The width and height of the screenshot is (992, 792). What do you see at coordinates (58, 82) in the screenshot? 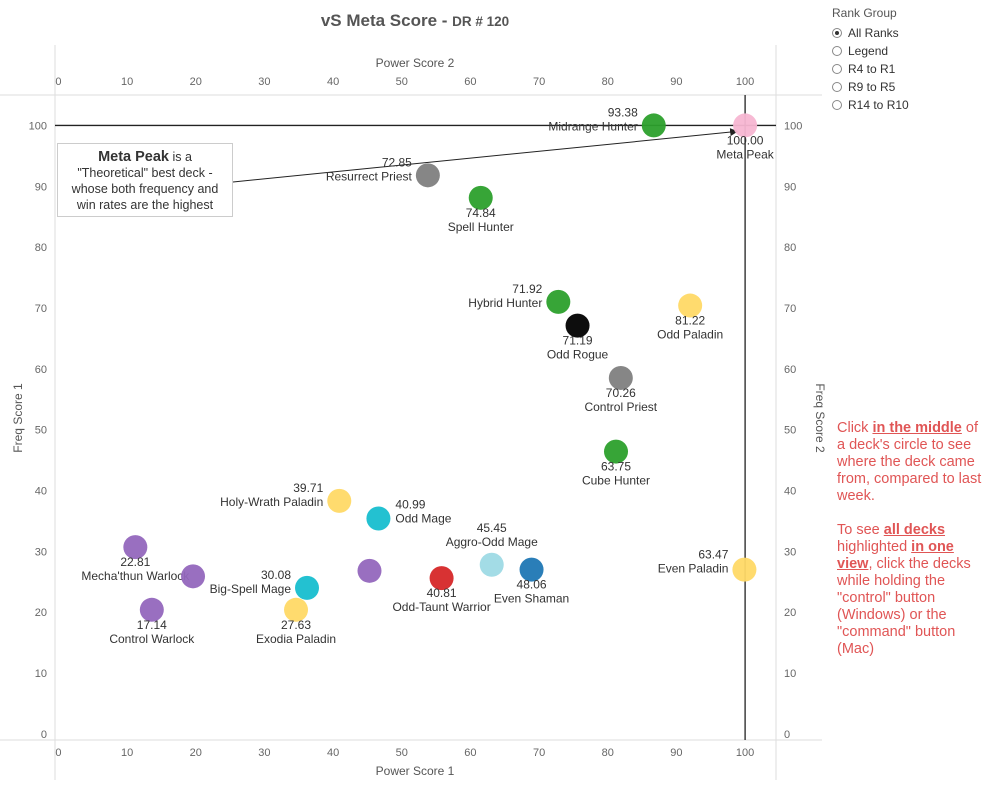
I see `x2-tick-label: 0` at bounding box center [58, 82].